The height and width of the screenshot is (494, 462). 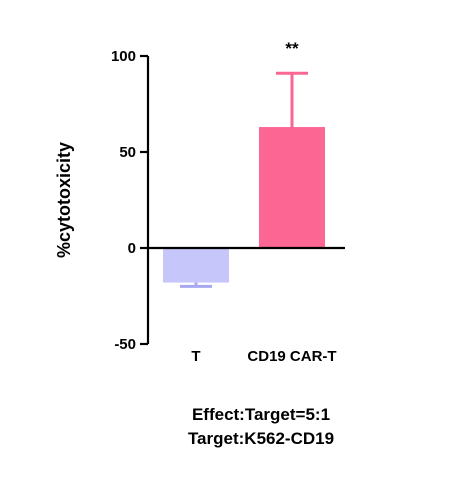 What do you see at coordinates (261, 414) in the screenshot?
I see `caption-effect-target-ratio: Effect:Target=5:1` at bounding box center [261, 414].